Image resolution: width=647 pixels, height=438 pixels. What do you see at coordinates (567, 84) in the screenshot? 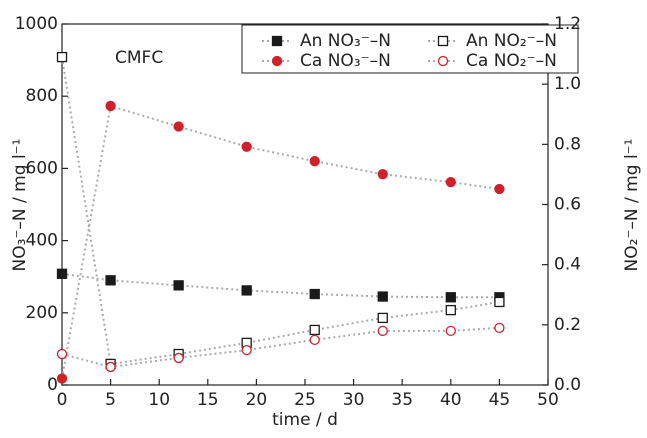
I see `y2-tick-label: 1.0` at bounding box center [567, 84].